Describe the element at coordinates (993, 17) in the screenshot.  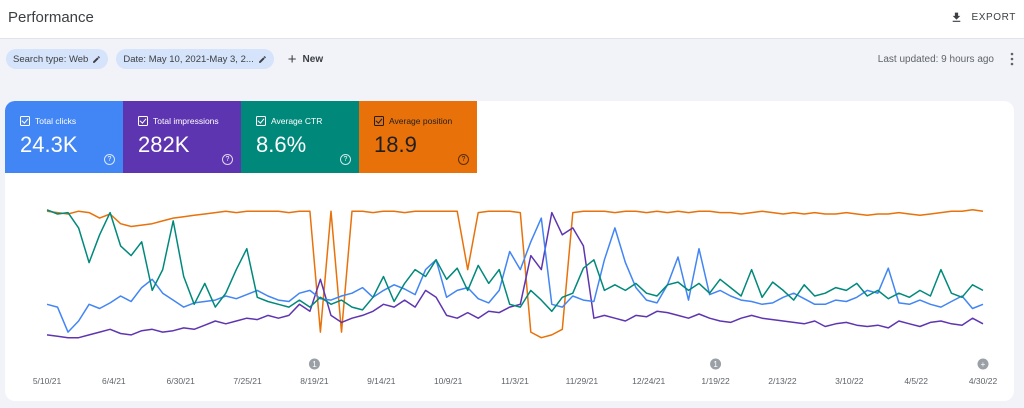
I see `export-label: EXPORT` at that location.